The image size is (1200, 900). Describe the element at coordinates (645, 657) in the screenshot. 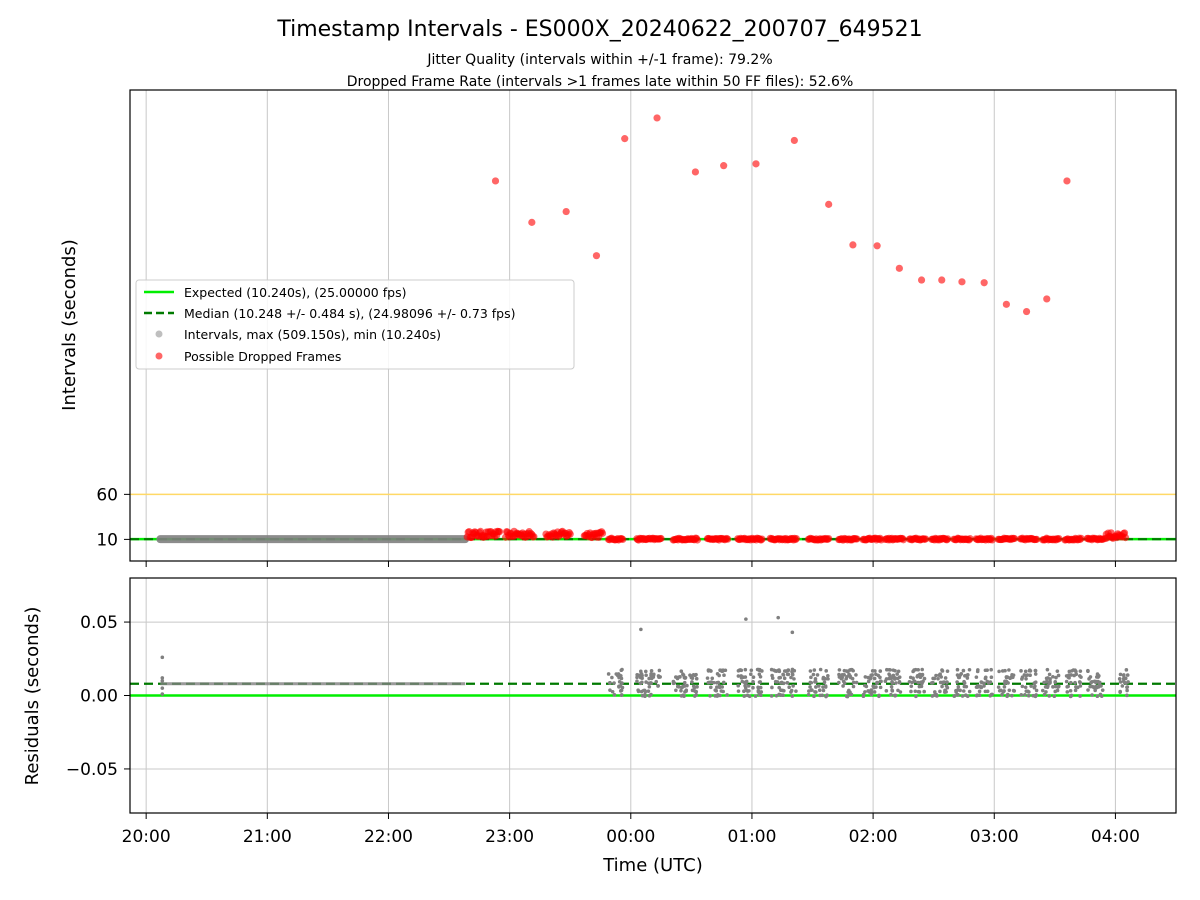

I see `bottom-plot-points` at that location.